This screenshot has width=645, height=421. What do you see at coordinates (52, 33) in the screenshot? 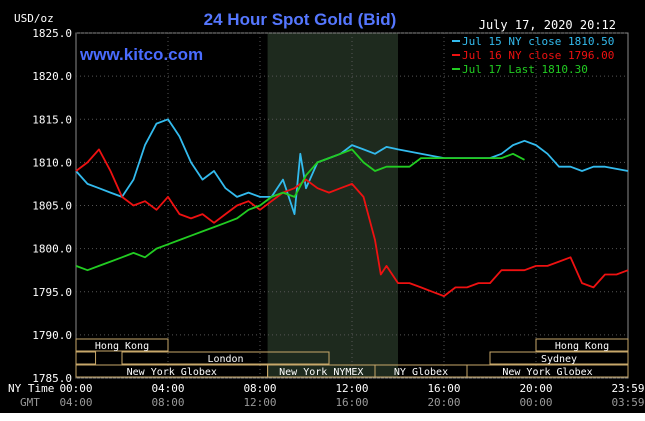
I see `y-tick-label: 1825.0` at bounding box center [52, 33].